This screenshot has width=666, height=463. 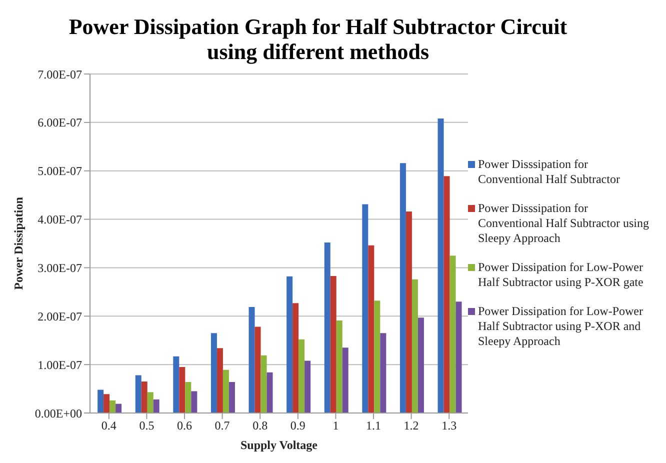 What do you see at coordinates (373, 425) in the screenshot?
I see `x-tick-label: 1.1` at bounding box center [373, 425].